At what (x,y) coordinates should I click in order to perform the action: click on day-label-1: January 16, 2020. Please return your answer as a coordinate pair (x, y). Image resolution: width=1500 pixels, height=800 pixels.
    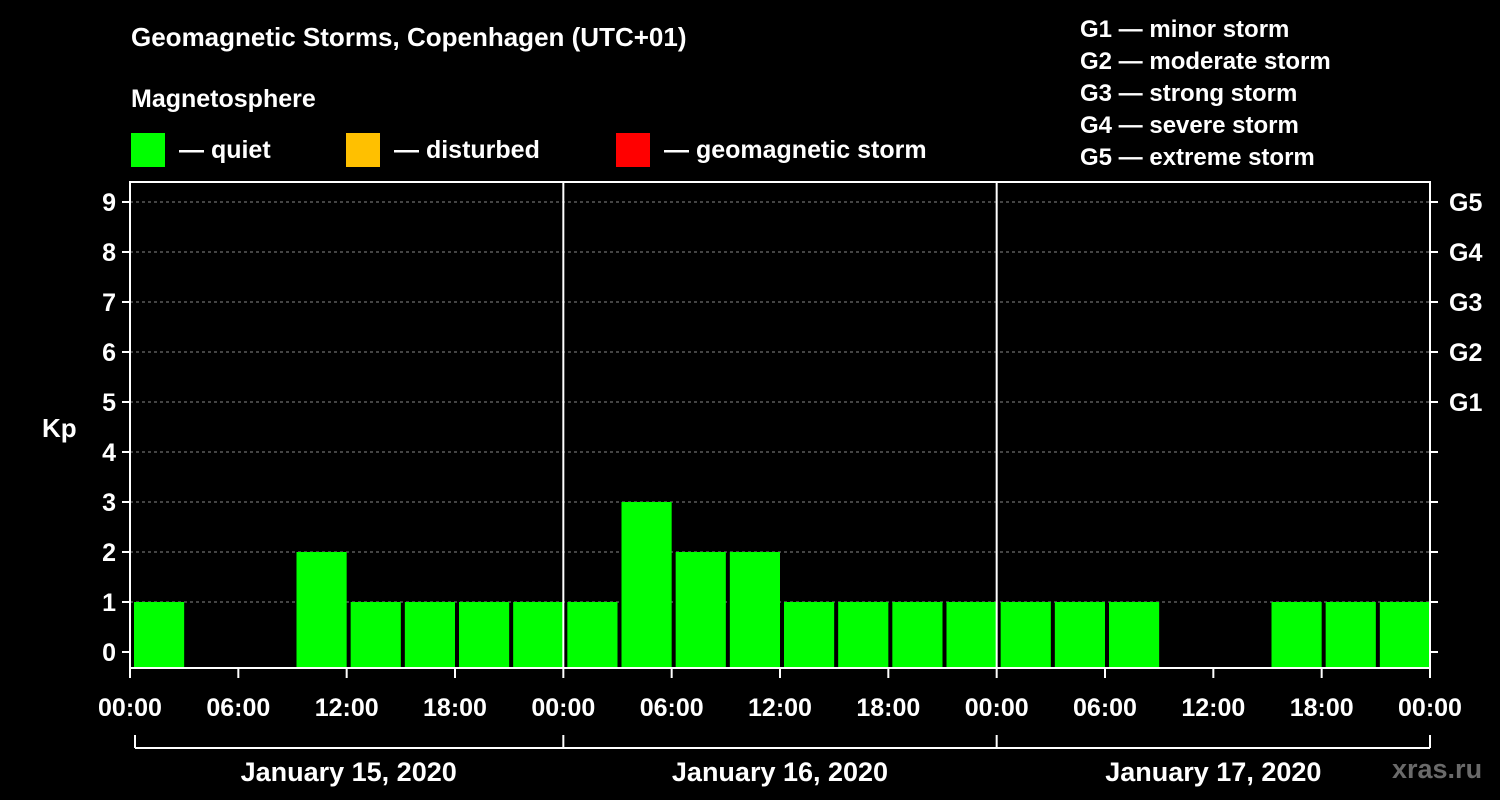
    Looking at the image, I should click on (780, 772).